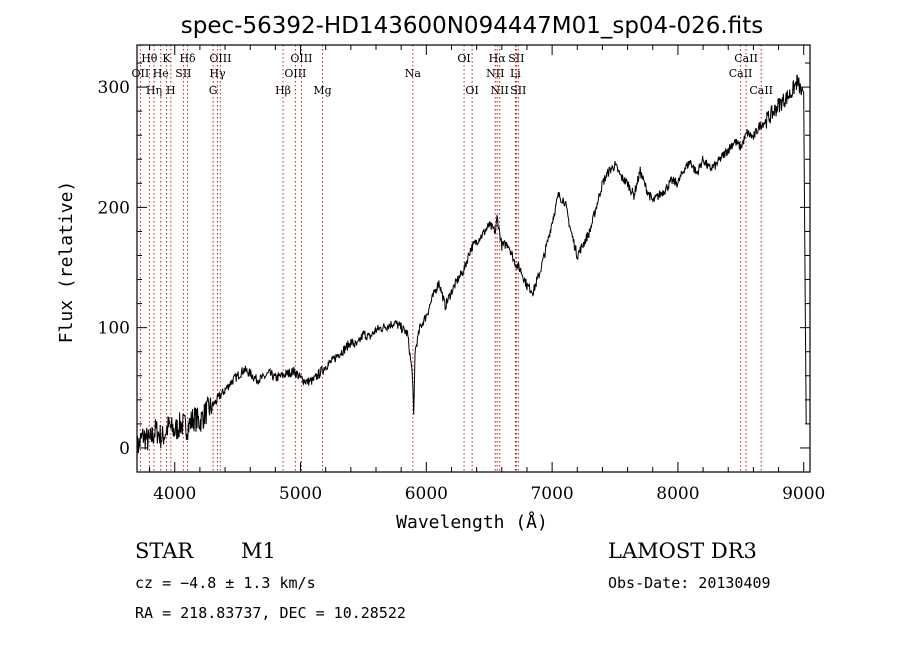 The image size is (900, 649). Describe the element at coordinates (500, 90) in the screenshot. I see `line-label-20: NII` at that location.